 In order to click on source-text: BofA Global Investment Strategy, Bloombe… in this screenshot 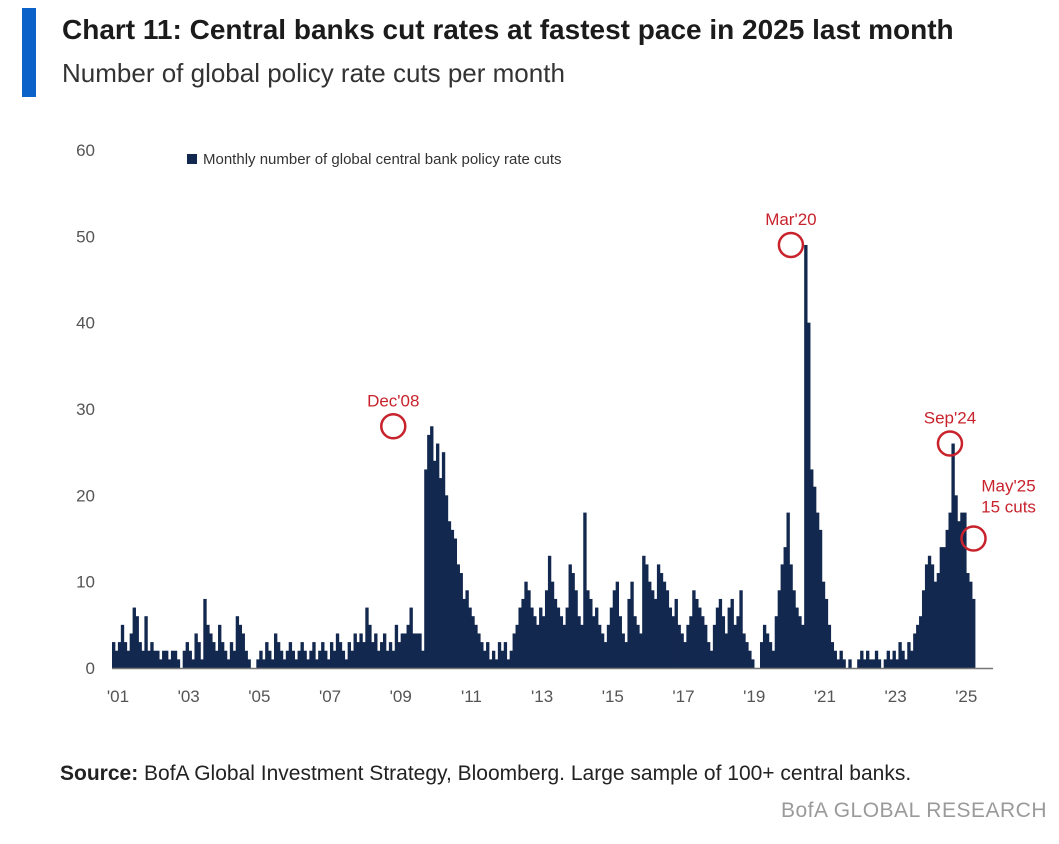, I will do `click(525, 773)`.